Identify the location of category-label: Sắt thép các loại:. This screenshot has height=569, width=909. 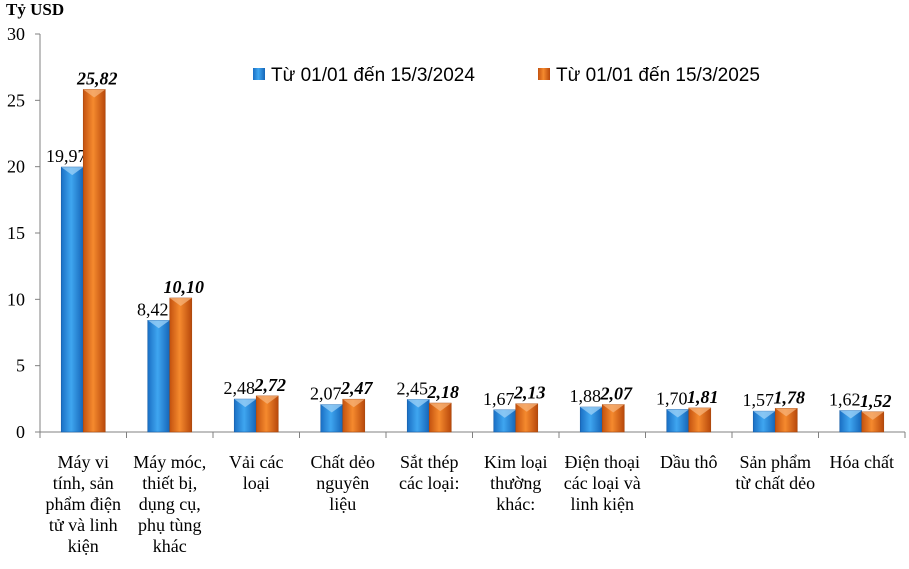
(429, 472).